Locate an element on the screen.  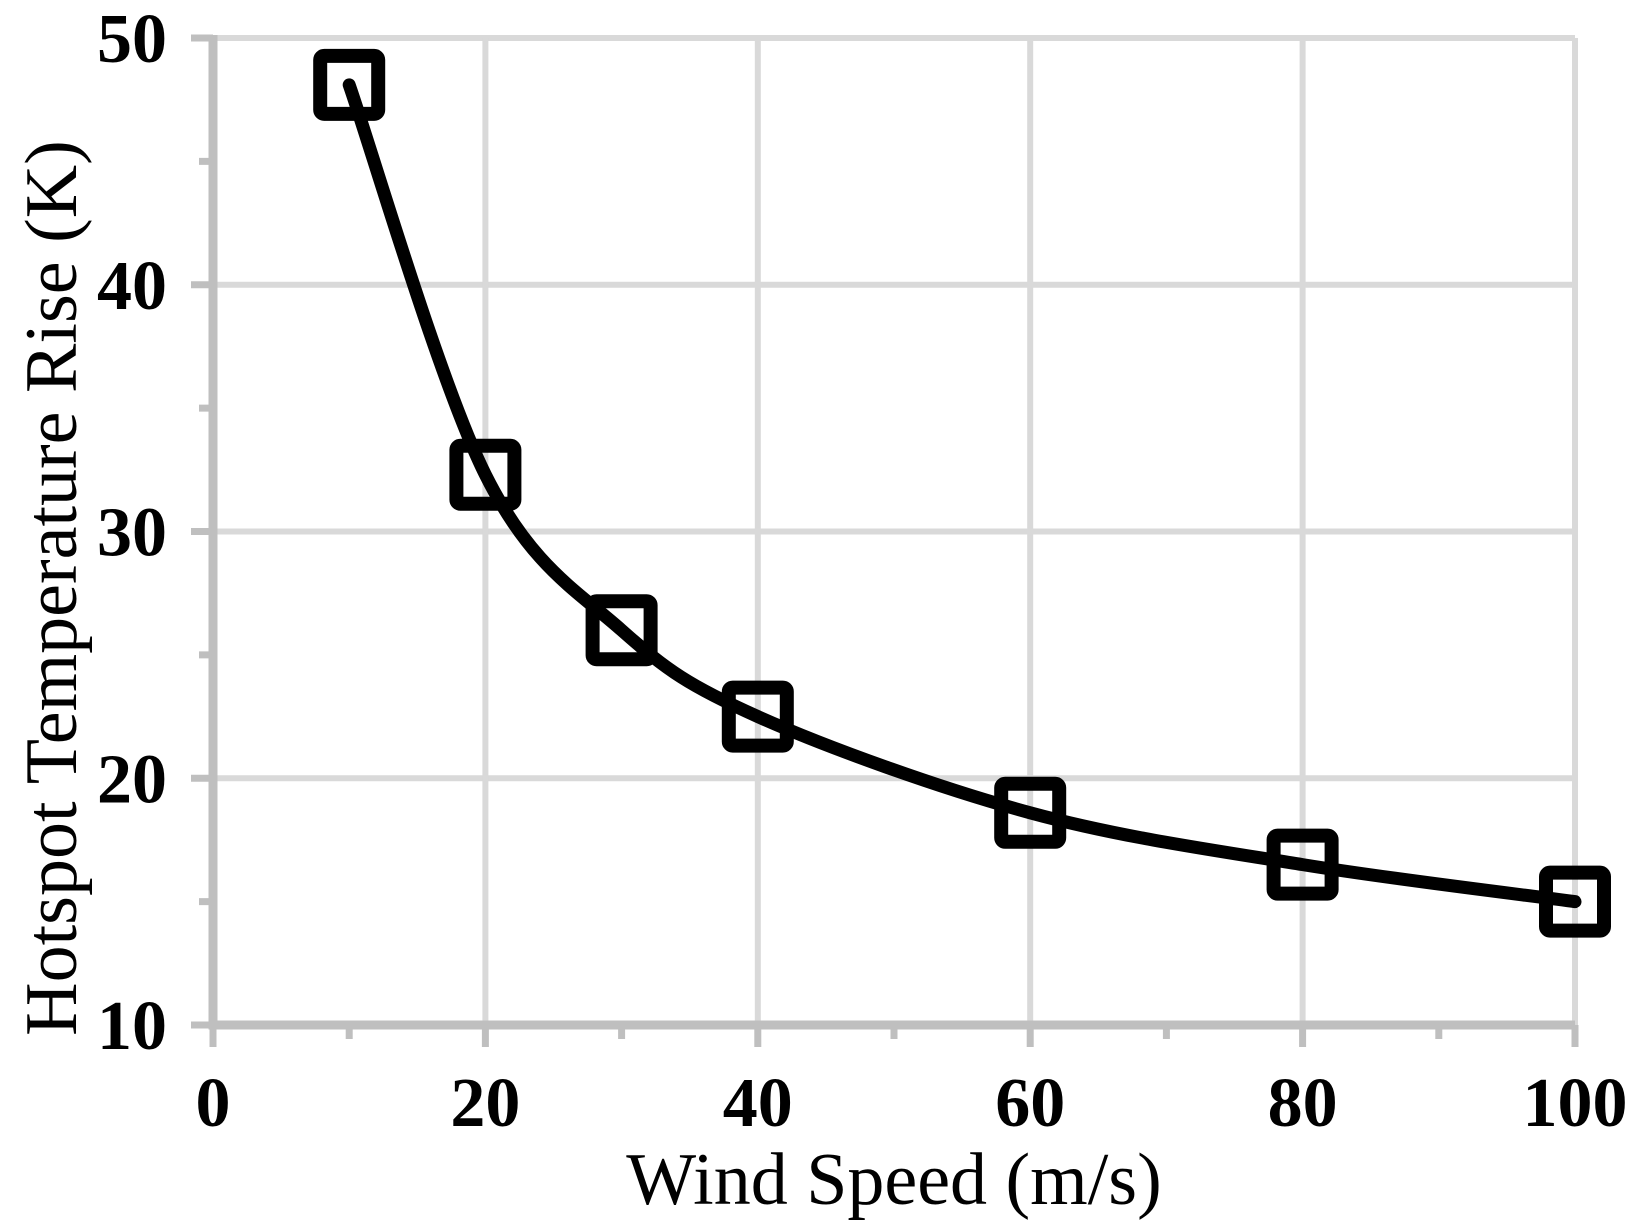
x-tick-label: 80 is located at coordinates (1303, 1103).